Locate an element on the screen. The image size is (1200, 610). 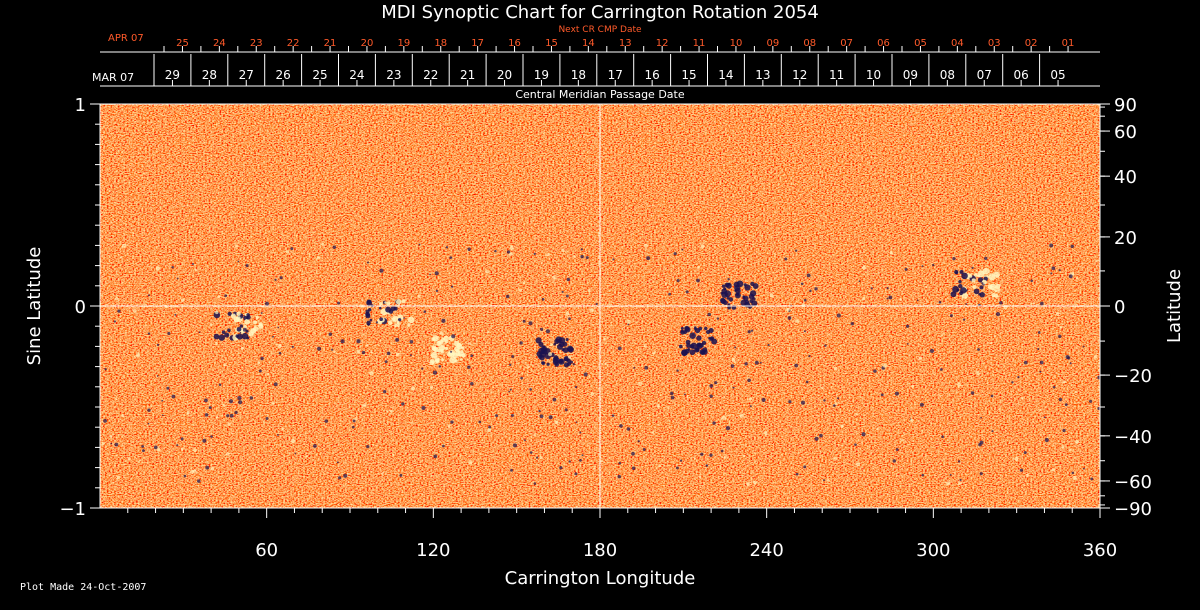
cmp-day-label: 14 is located at coordinates (725, 75).